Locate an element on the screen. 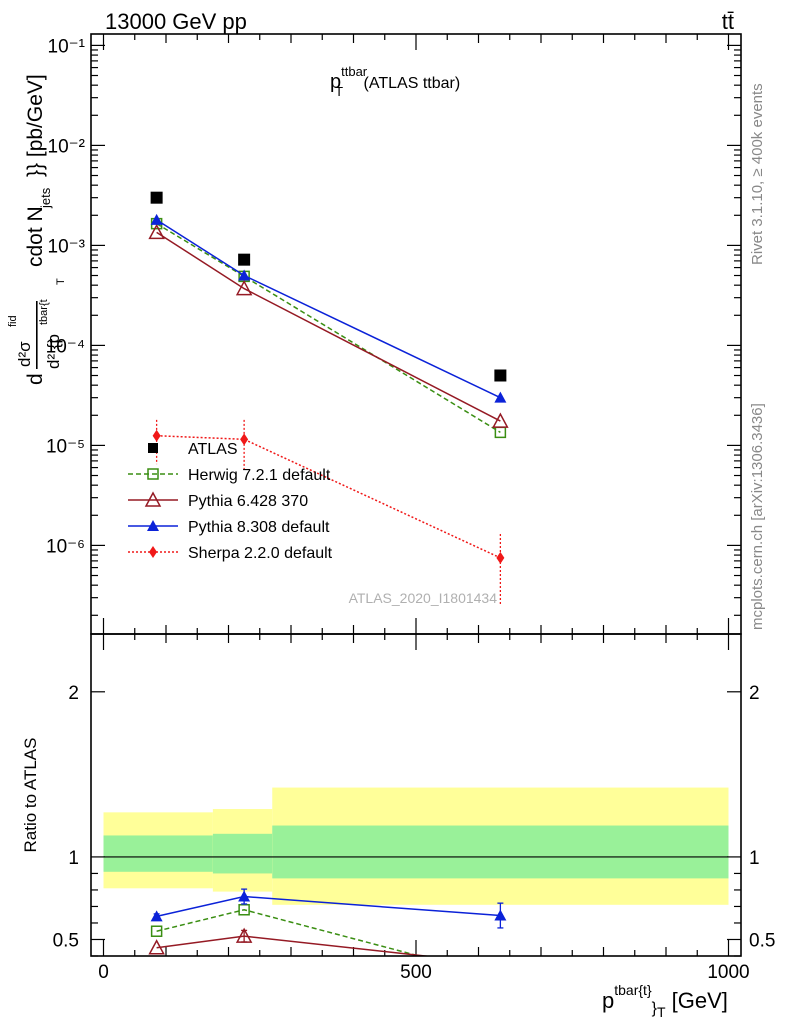 This screenshot has height=1024, width=786. upper-y-tick-label: 10⁻³ is located at coordinates (67, 246).